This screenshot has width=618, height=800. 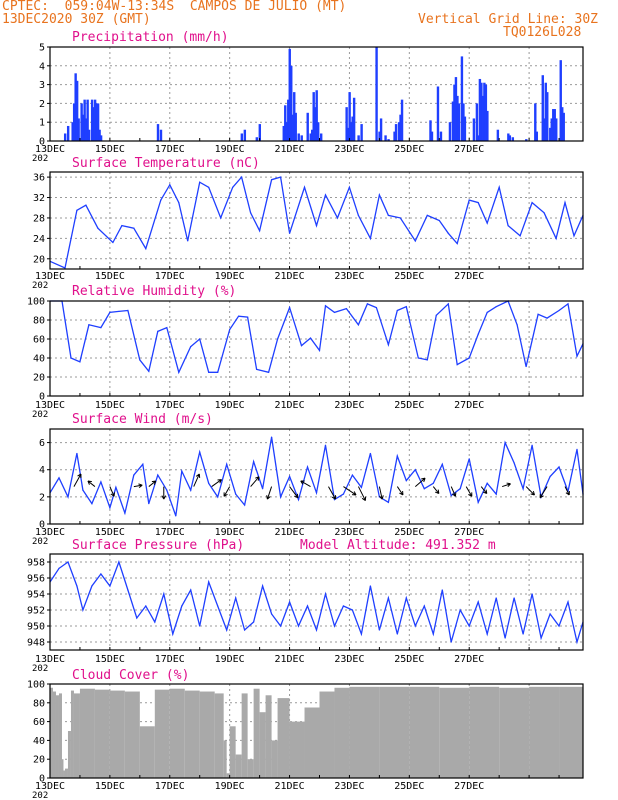 What do you see at coordinates (39, 378) in the screenshot?
I see `y-tick-label: 20` at bounding box center [39, 378].